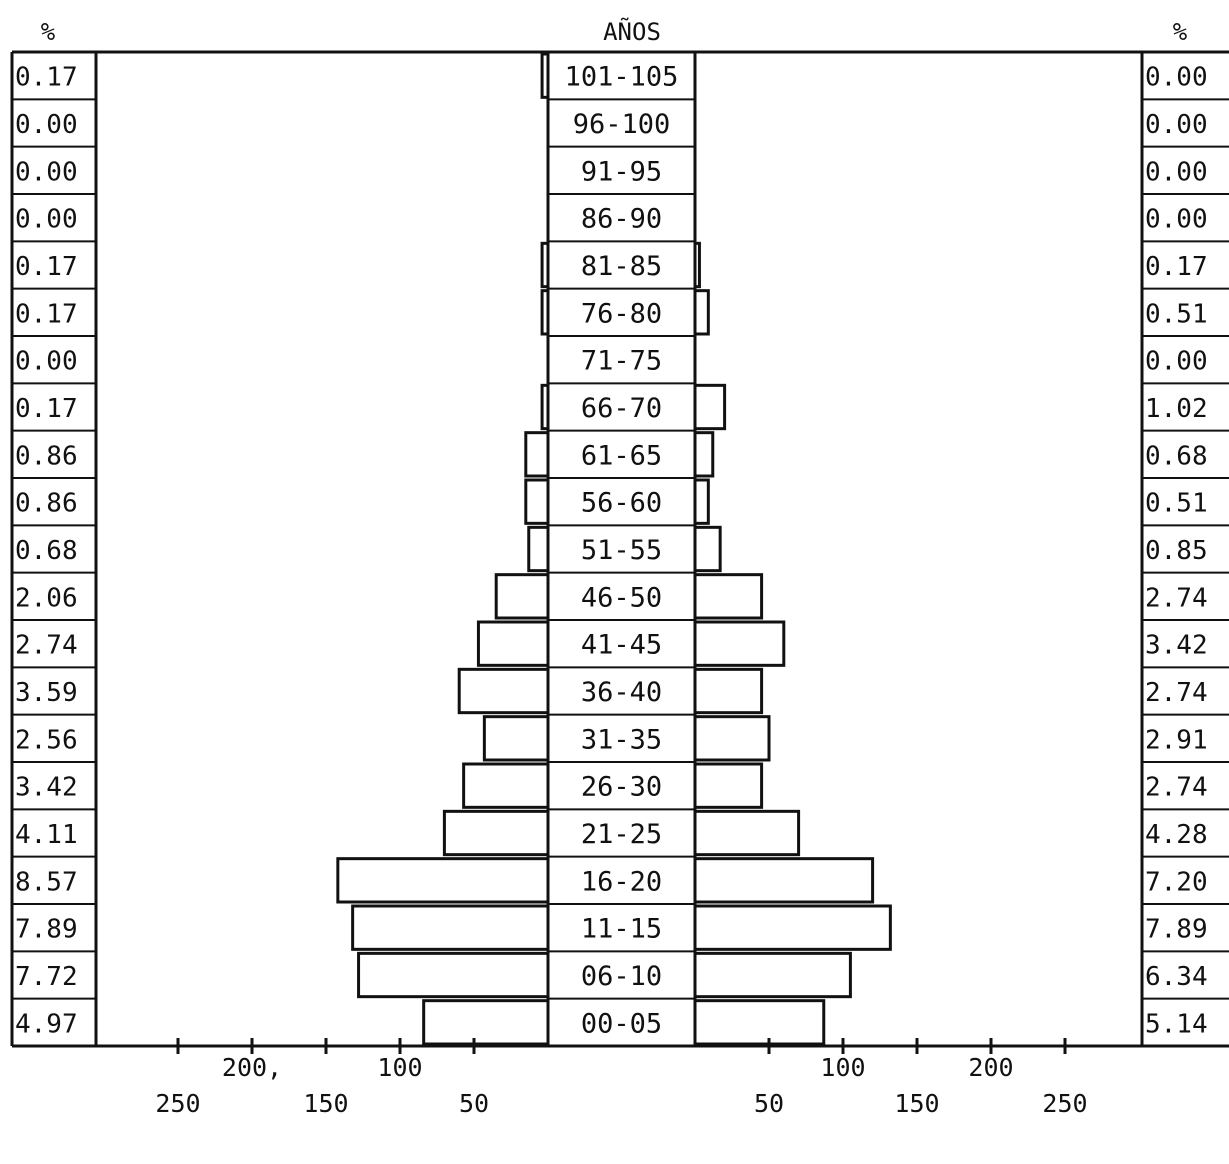 Image resolution: width=1229 pixels, height=1164 pixels. What do you see at coordinates (1176, 930) in the screenshot?
I see `right-percent-label: 7.89` at bounding box center [1176, 930].